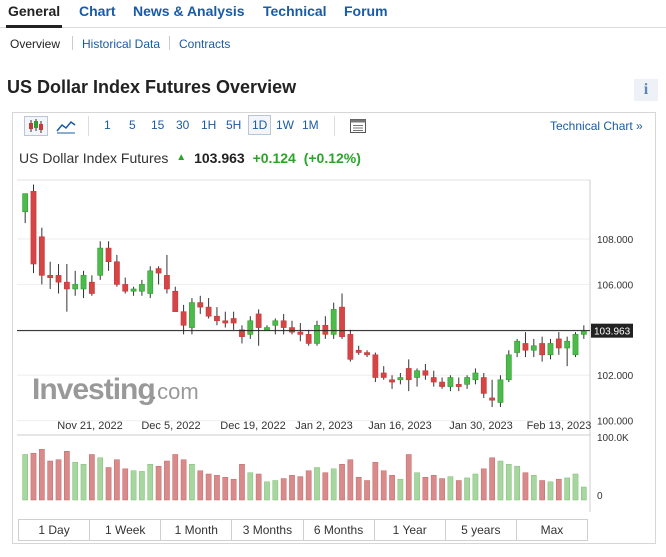 This screenshot has height=557, width=666. Describe the element at coordinates (55, 530) in the screenshot. I see `range-1-day: 1 Day` at that location.